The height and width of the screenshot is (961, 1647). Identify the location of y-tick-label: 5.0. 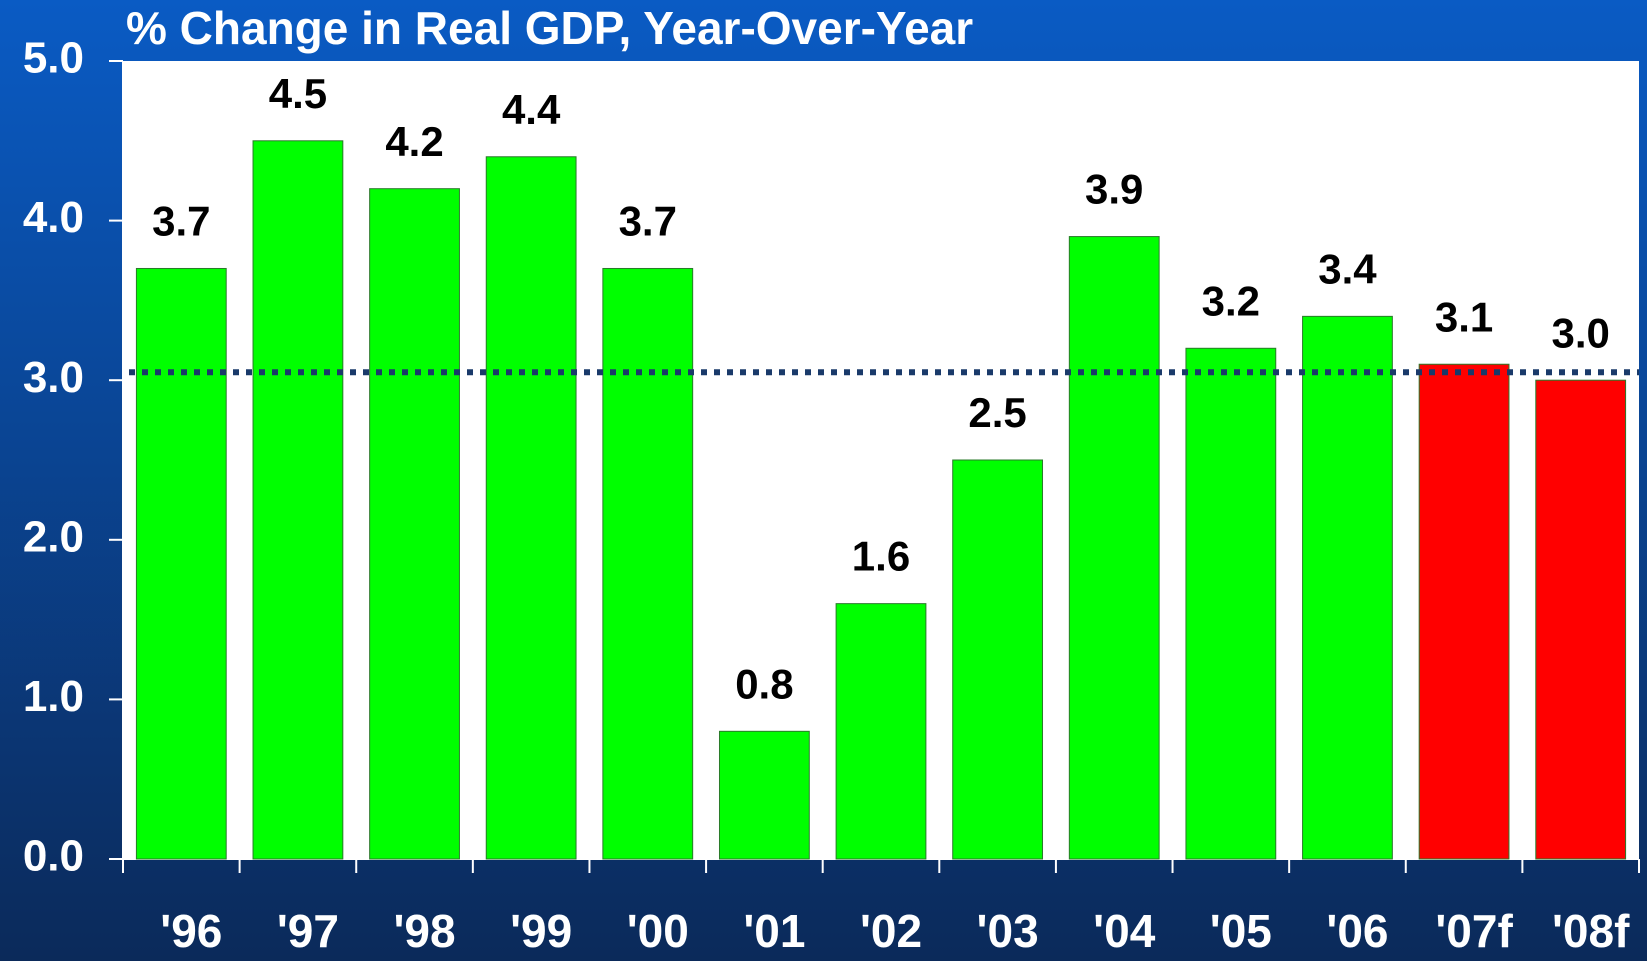
(53, 58).